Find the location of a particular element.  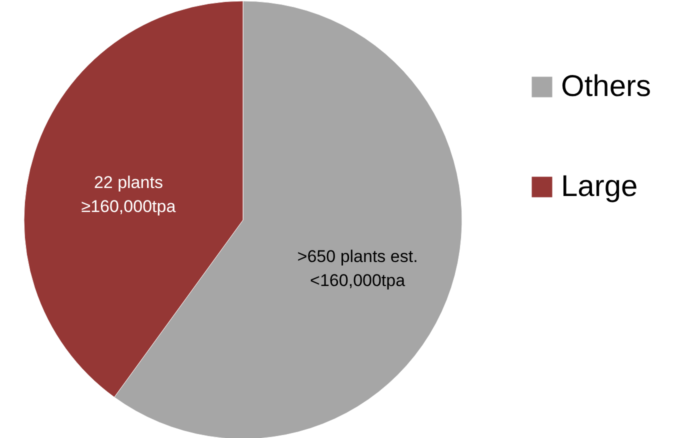

legend-label: Others is located at coordinates (606, 86).